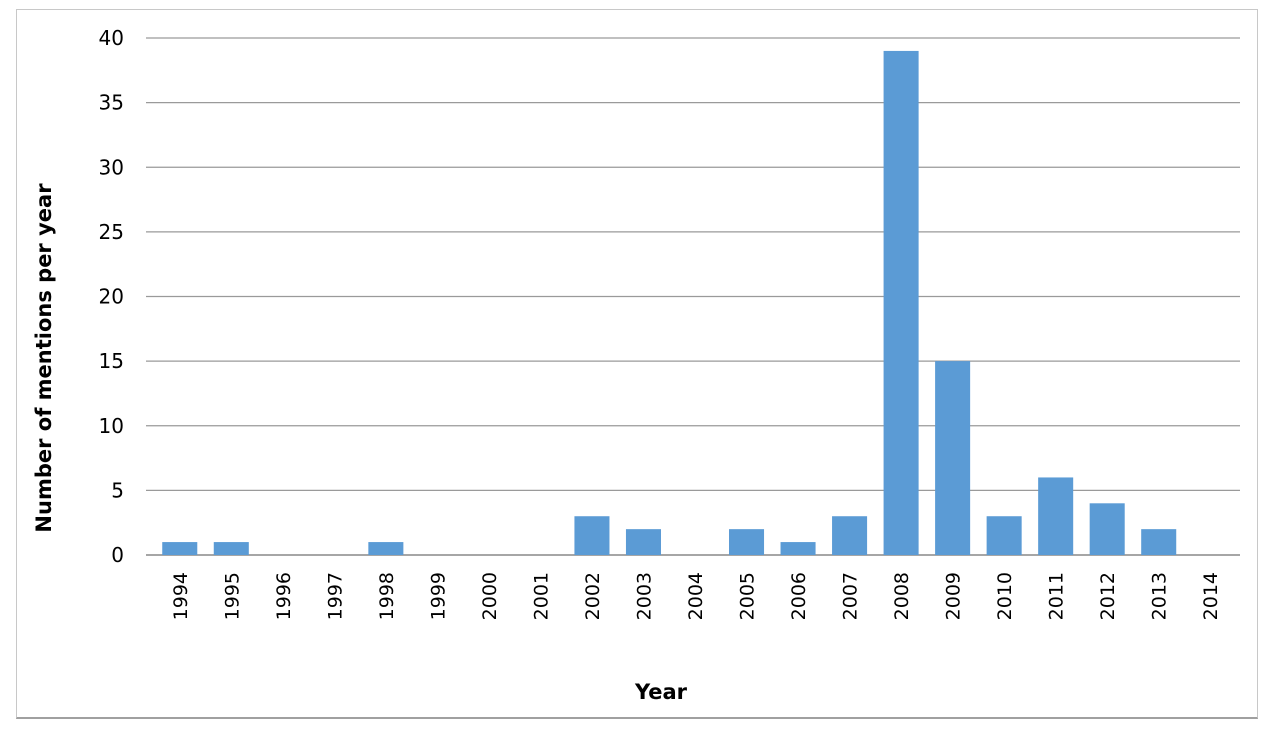  I want to click on x-tick-label: 2012, so click(1108, 596).